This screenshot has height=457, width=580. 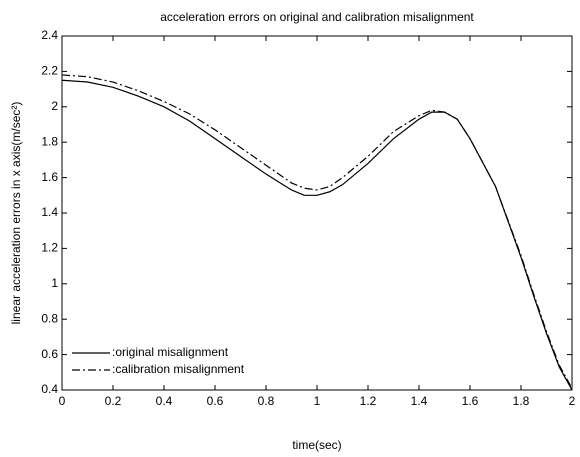 What do you see at coordinates (49, 177) in the screenshot?
I see `y-tick-label: 1.6` at bounding box center [49, 177].